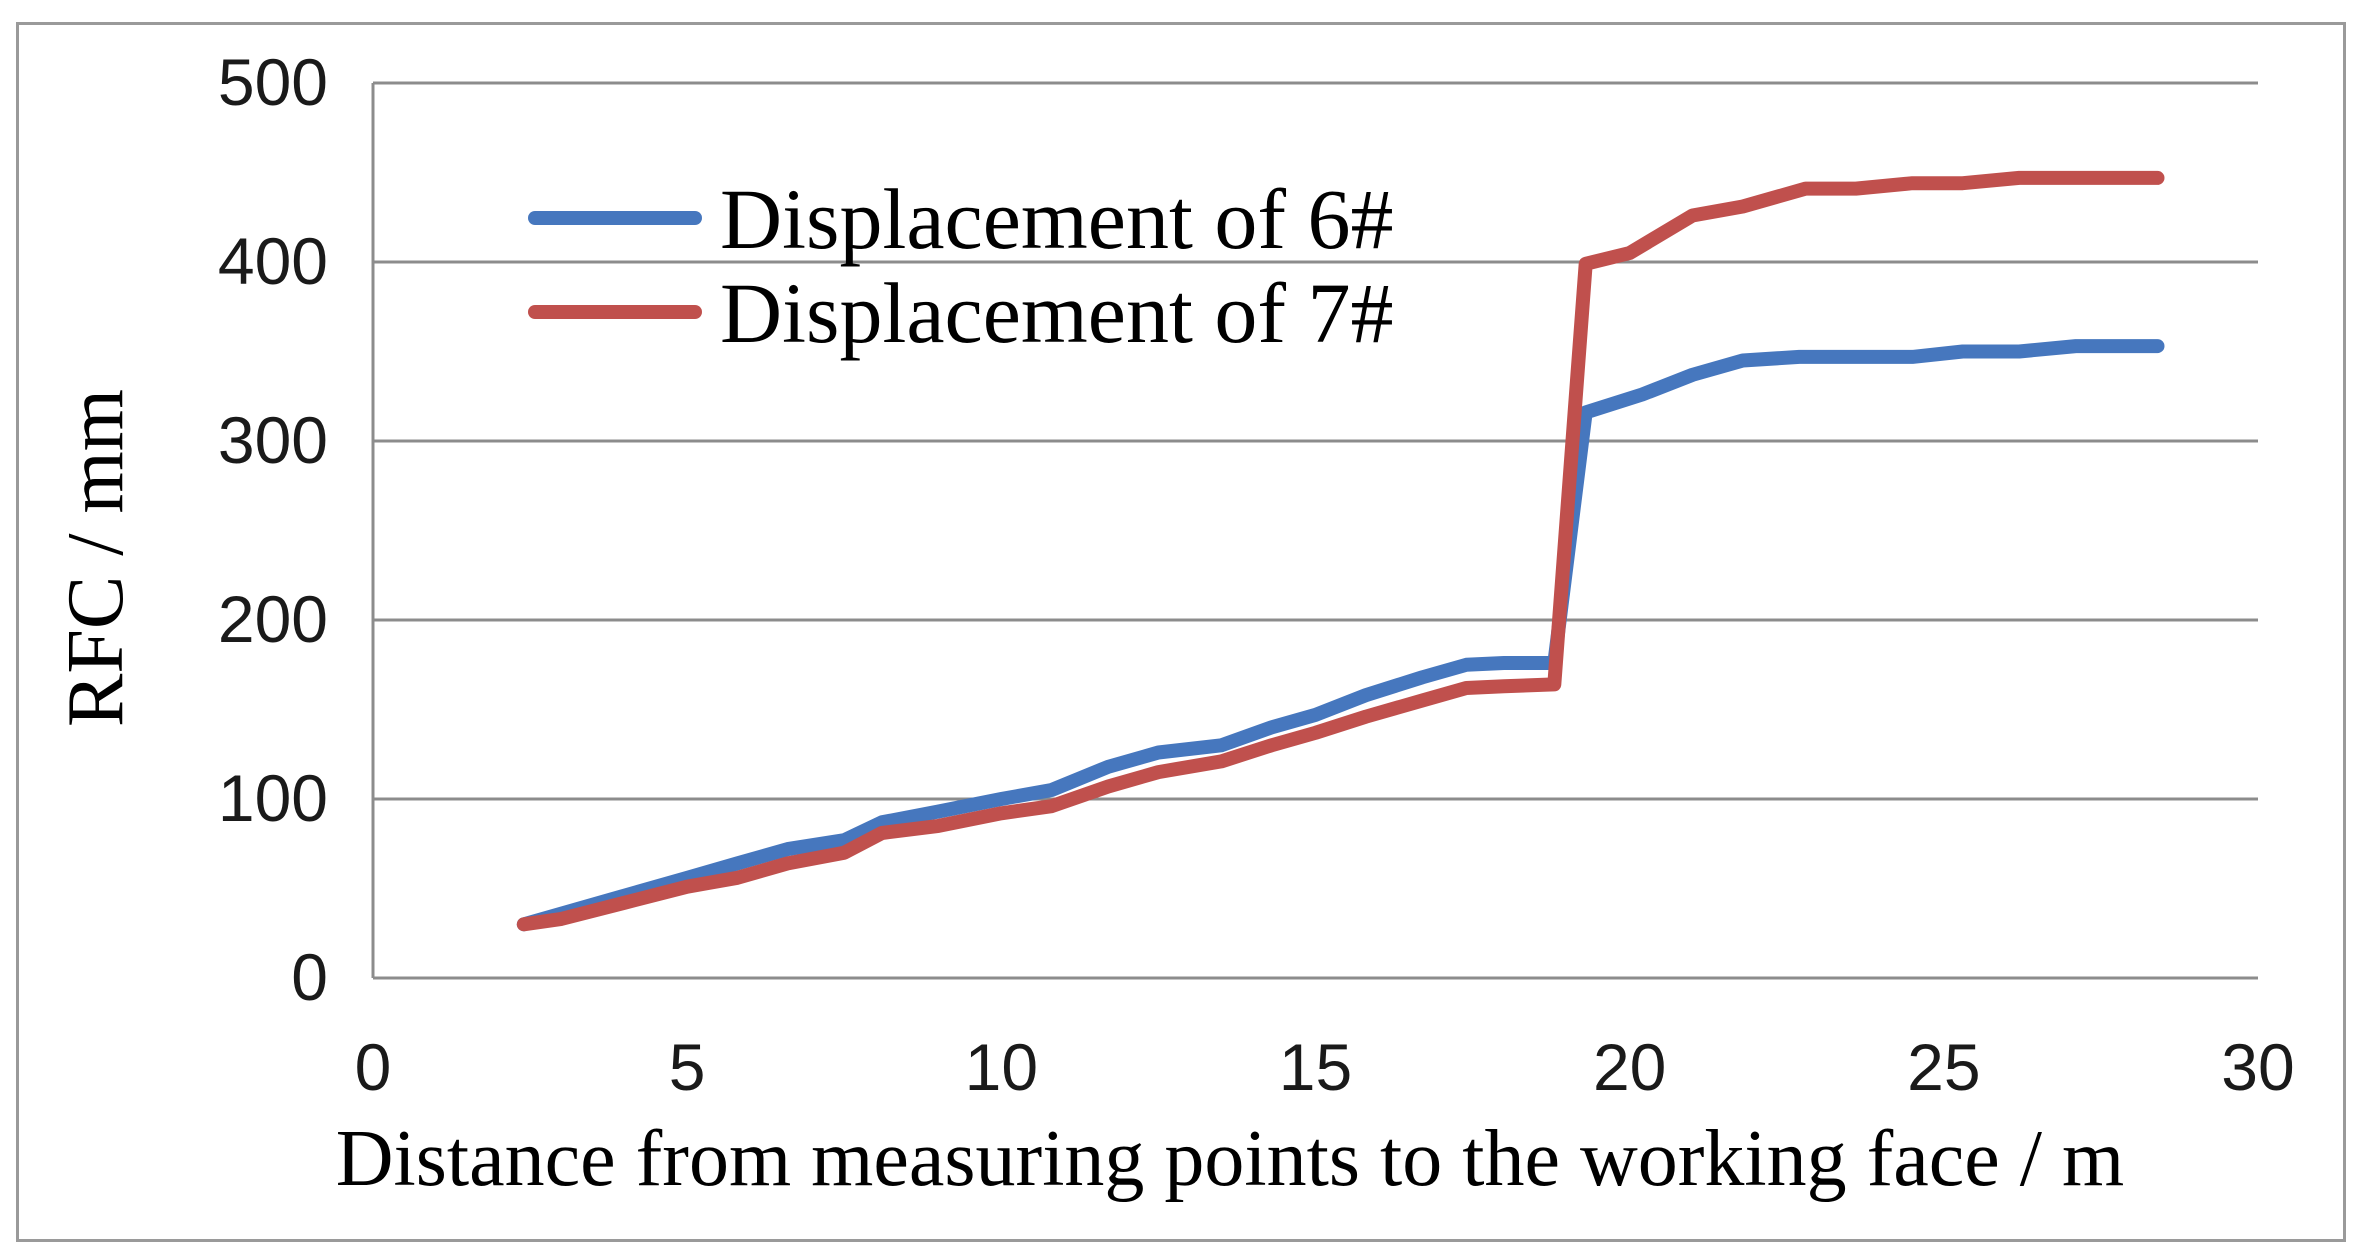 The height and width of the screenshot is (1257, 2362). I want to click on x-tick-label: 0, so click(373, 1067).